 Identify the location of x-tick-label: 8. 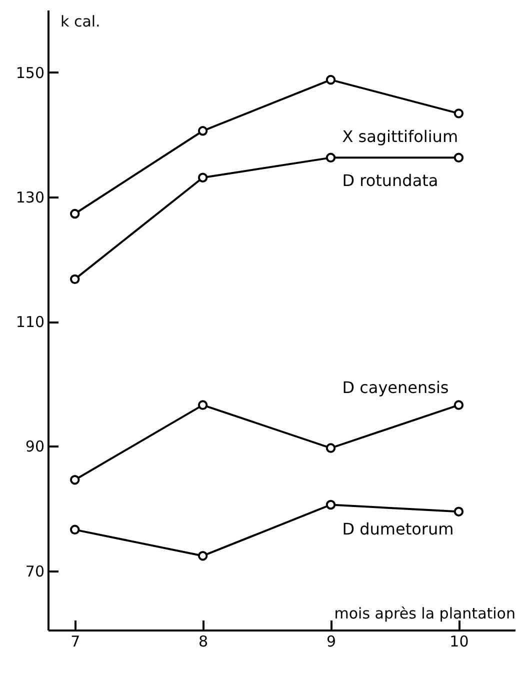
(203, 641).